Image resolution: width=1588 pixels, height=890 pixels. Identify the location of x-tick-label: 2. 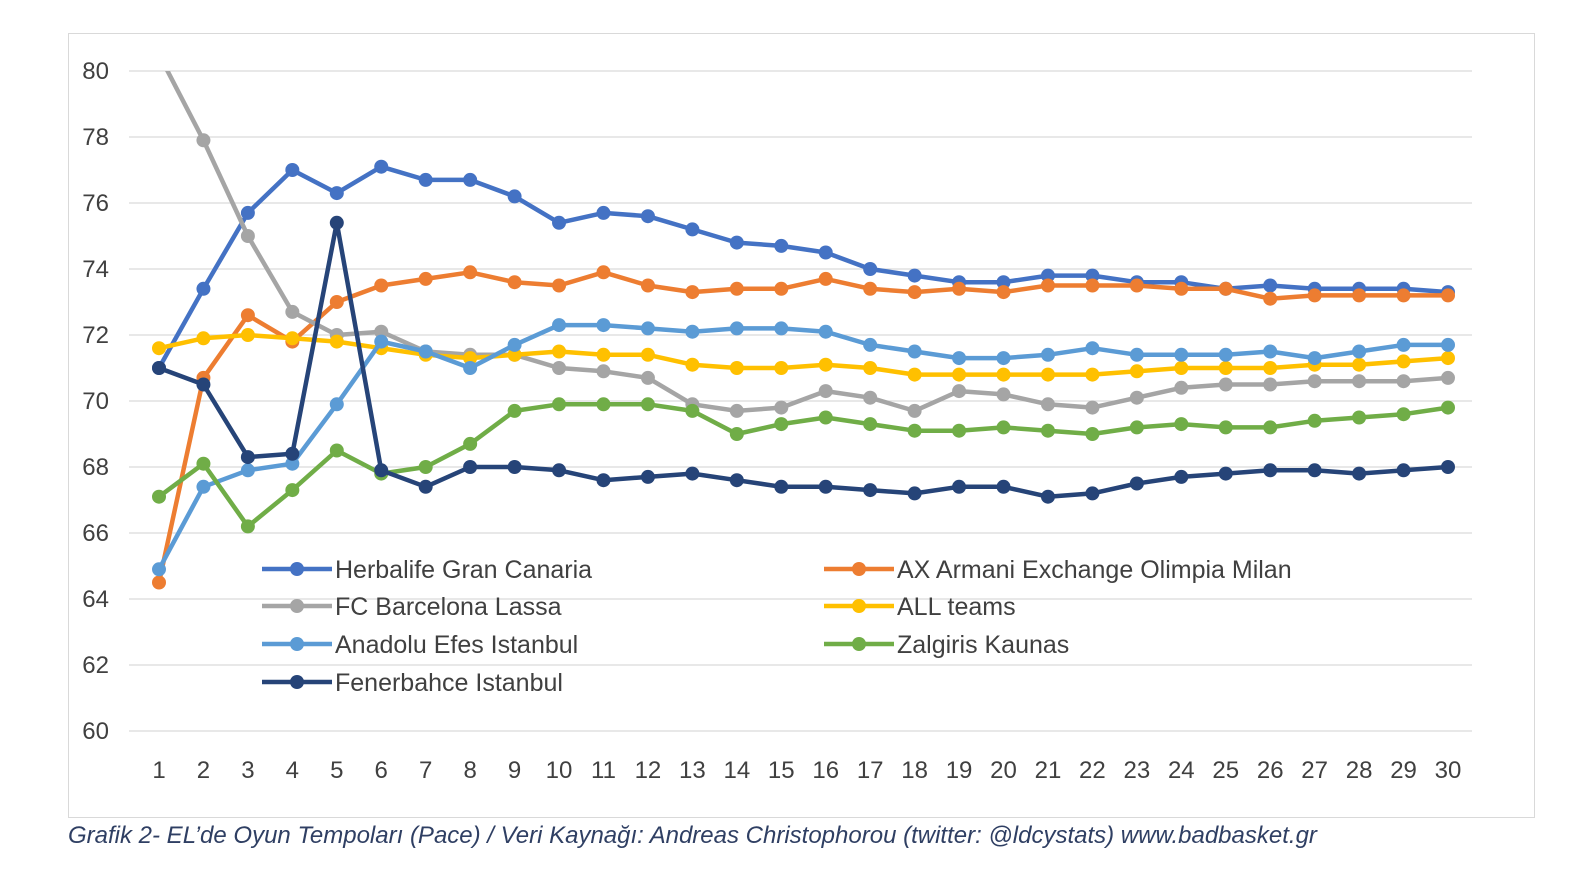
(203, 770).